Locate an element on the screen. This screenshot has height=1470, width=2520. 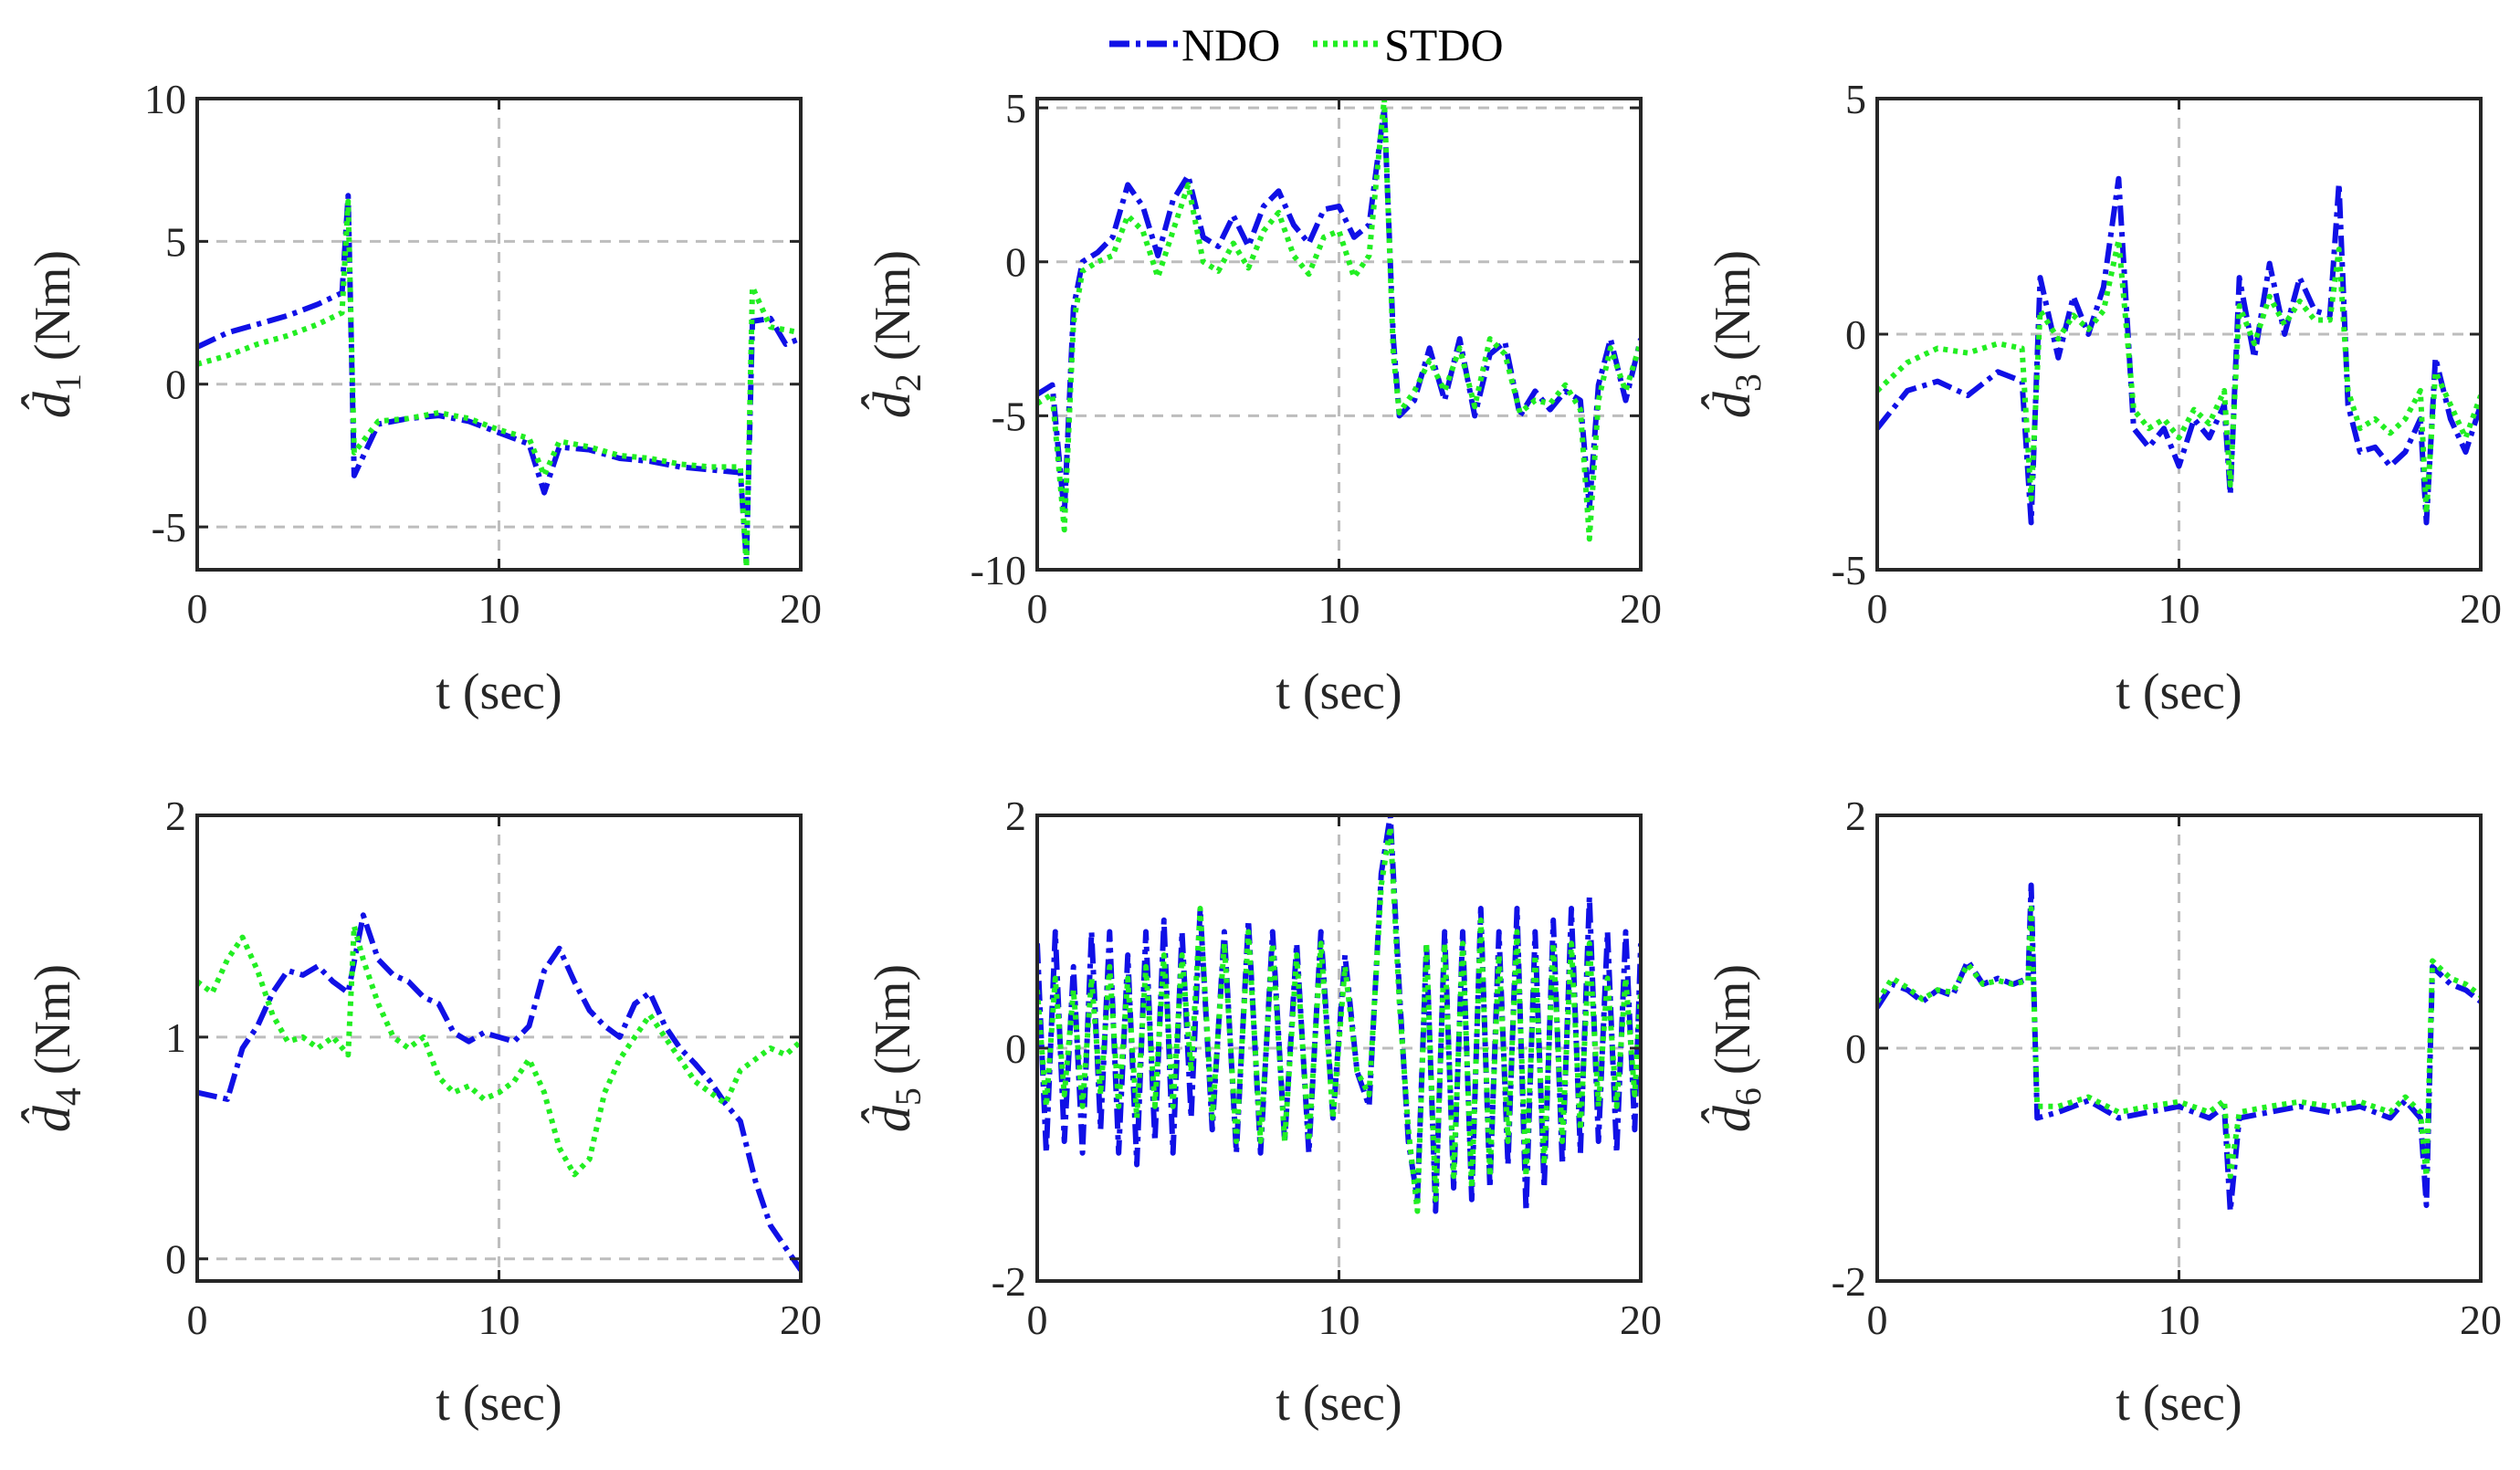
y-label-symbol-d3: d̂ is located at coordinates (1732, 404).